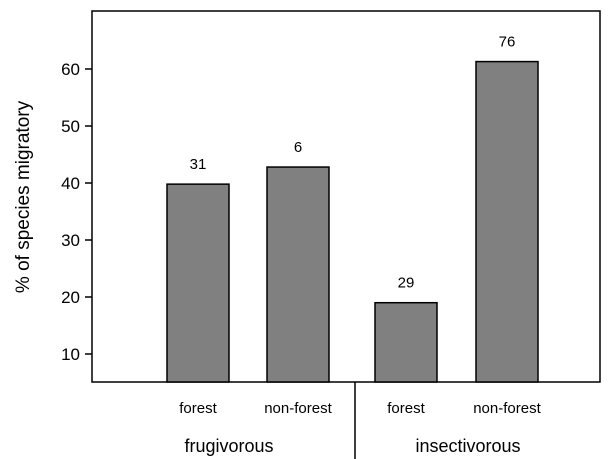 The image size is (614, 459). I want to click on group-label-insectivorous: insectivorous, so click(467, 446).